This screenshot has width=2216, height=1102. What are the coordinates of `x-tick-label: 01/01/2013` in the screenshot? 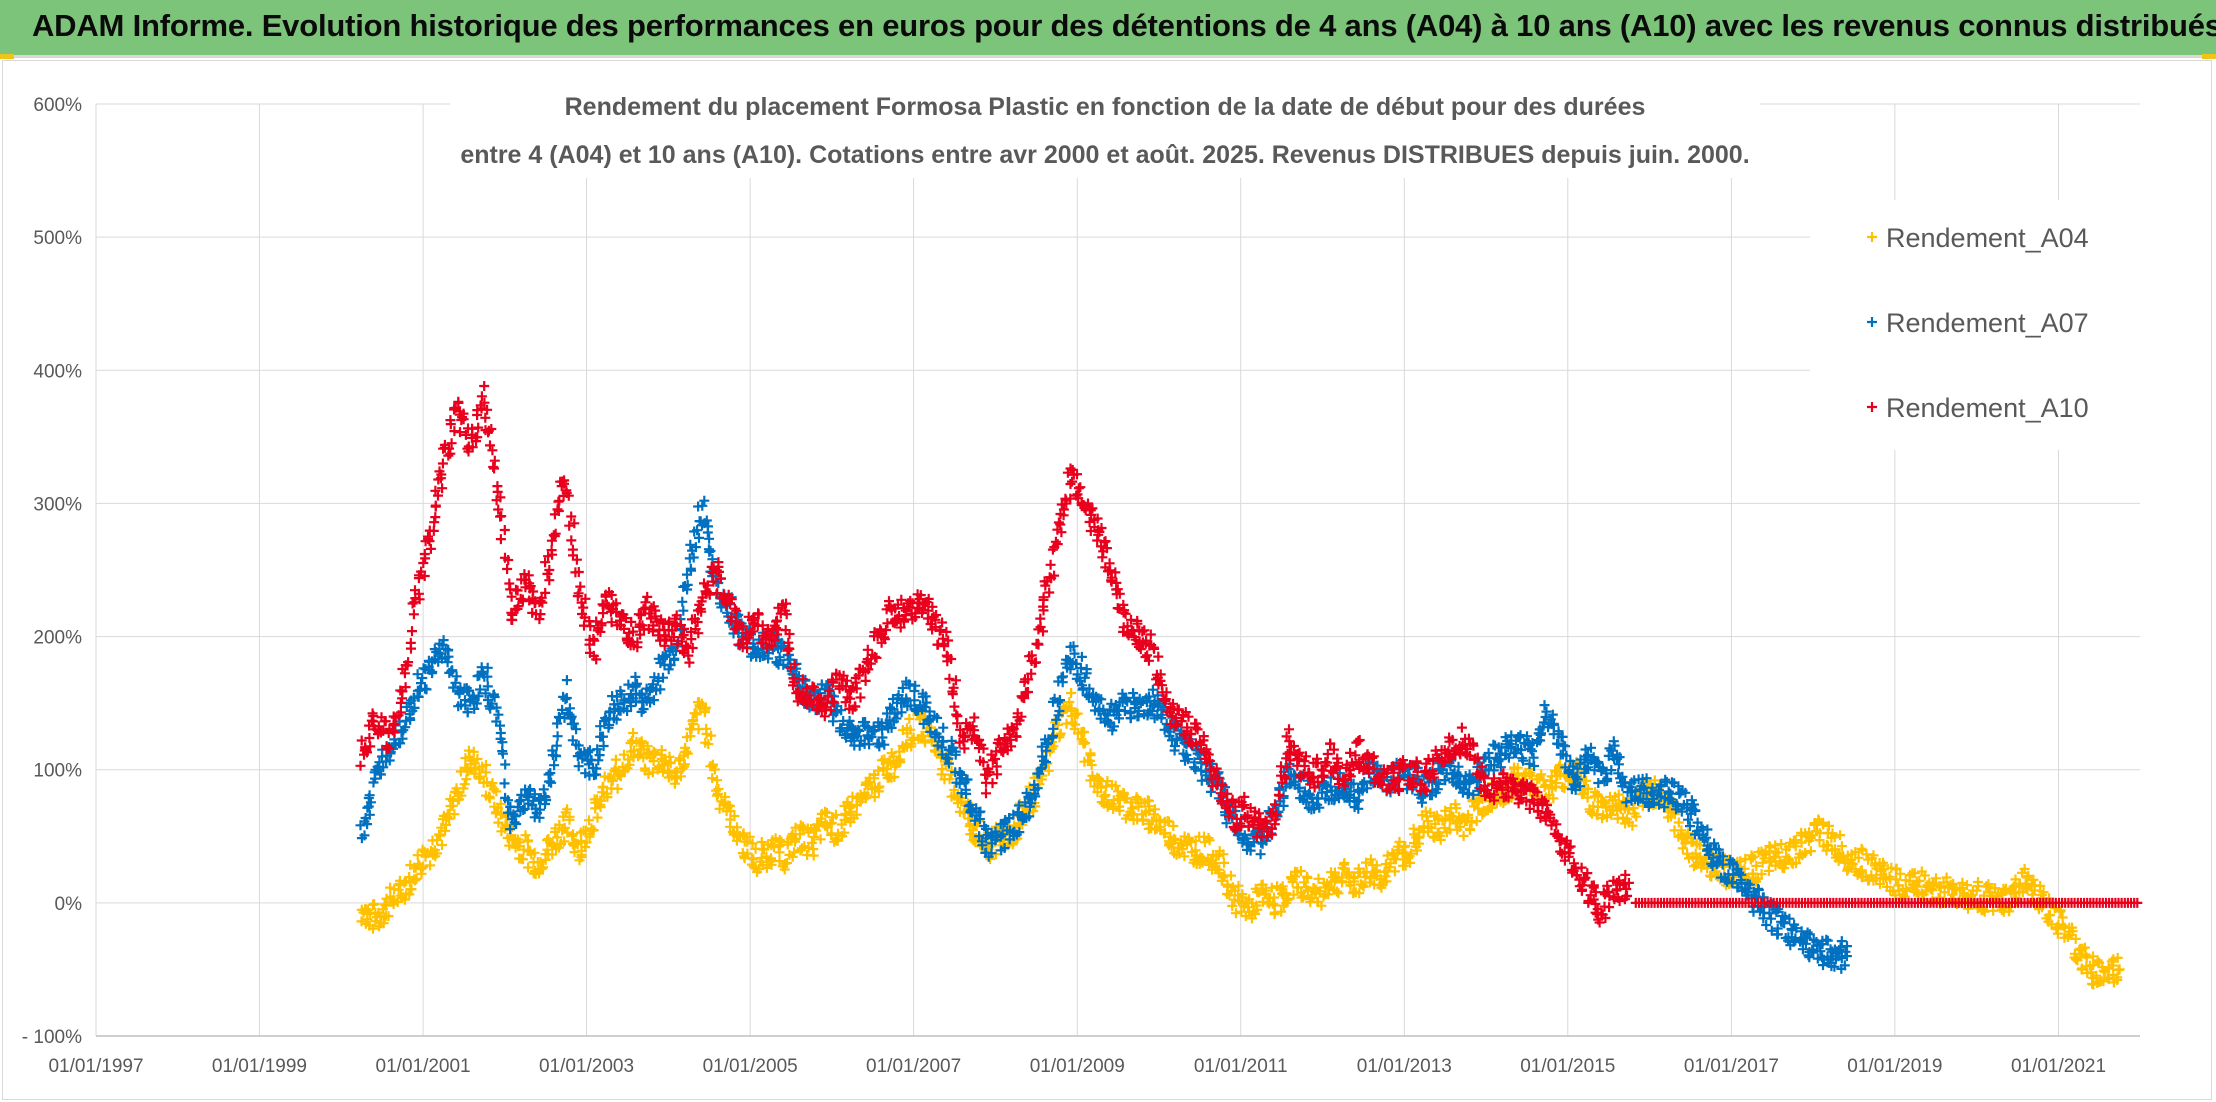 It's located at (1404, 1066).